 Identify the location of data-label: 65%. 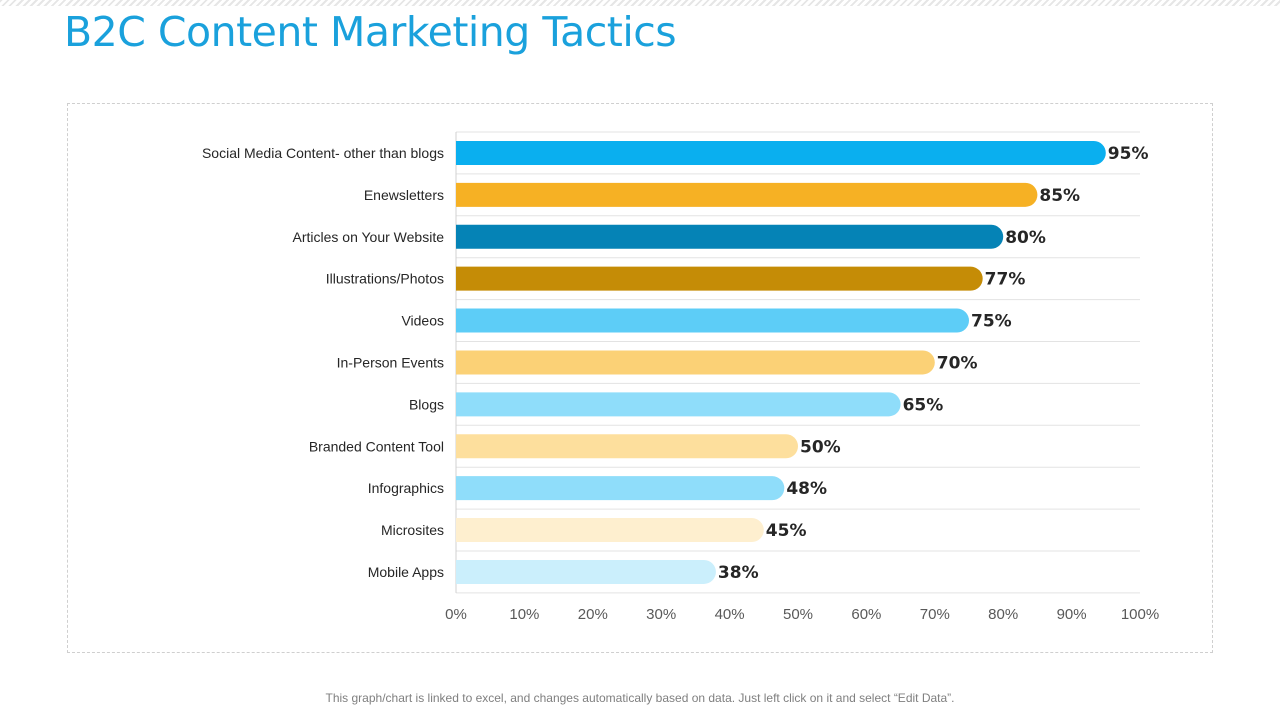
(923, 405).